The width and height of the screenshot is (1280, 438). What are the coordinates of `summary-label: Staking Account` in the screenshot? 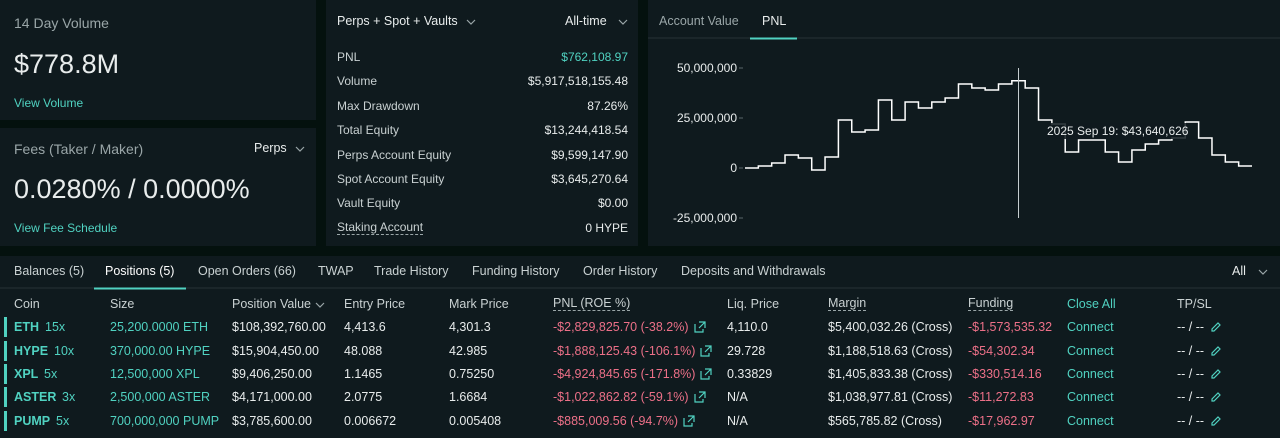 It's located at (380, 227).